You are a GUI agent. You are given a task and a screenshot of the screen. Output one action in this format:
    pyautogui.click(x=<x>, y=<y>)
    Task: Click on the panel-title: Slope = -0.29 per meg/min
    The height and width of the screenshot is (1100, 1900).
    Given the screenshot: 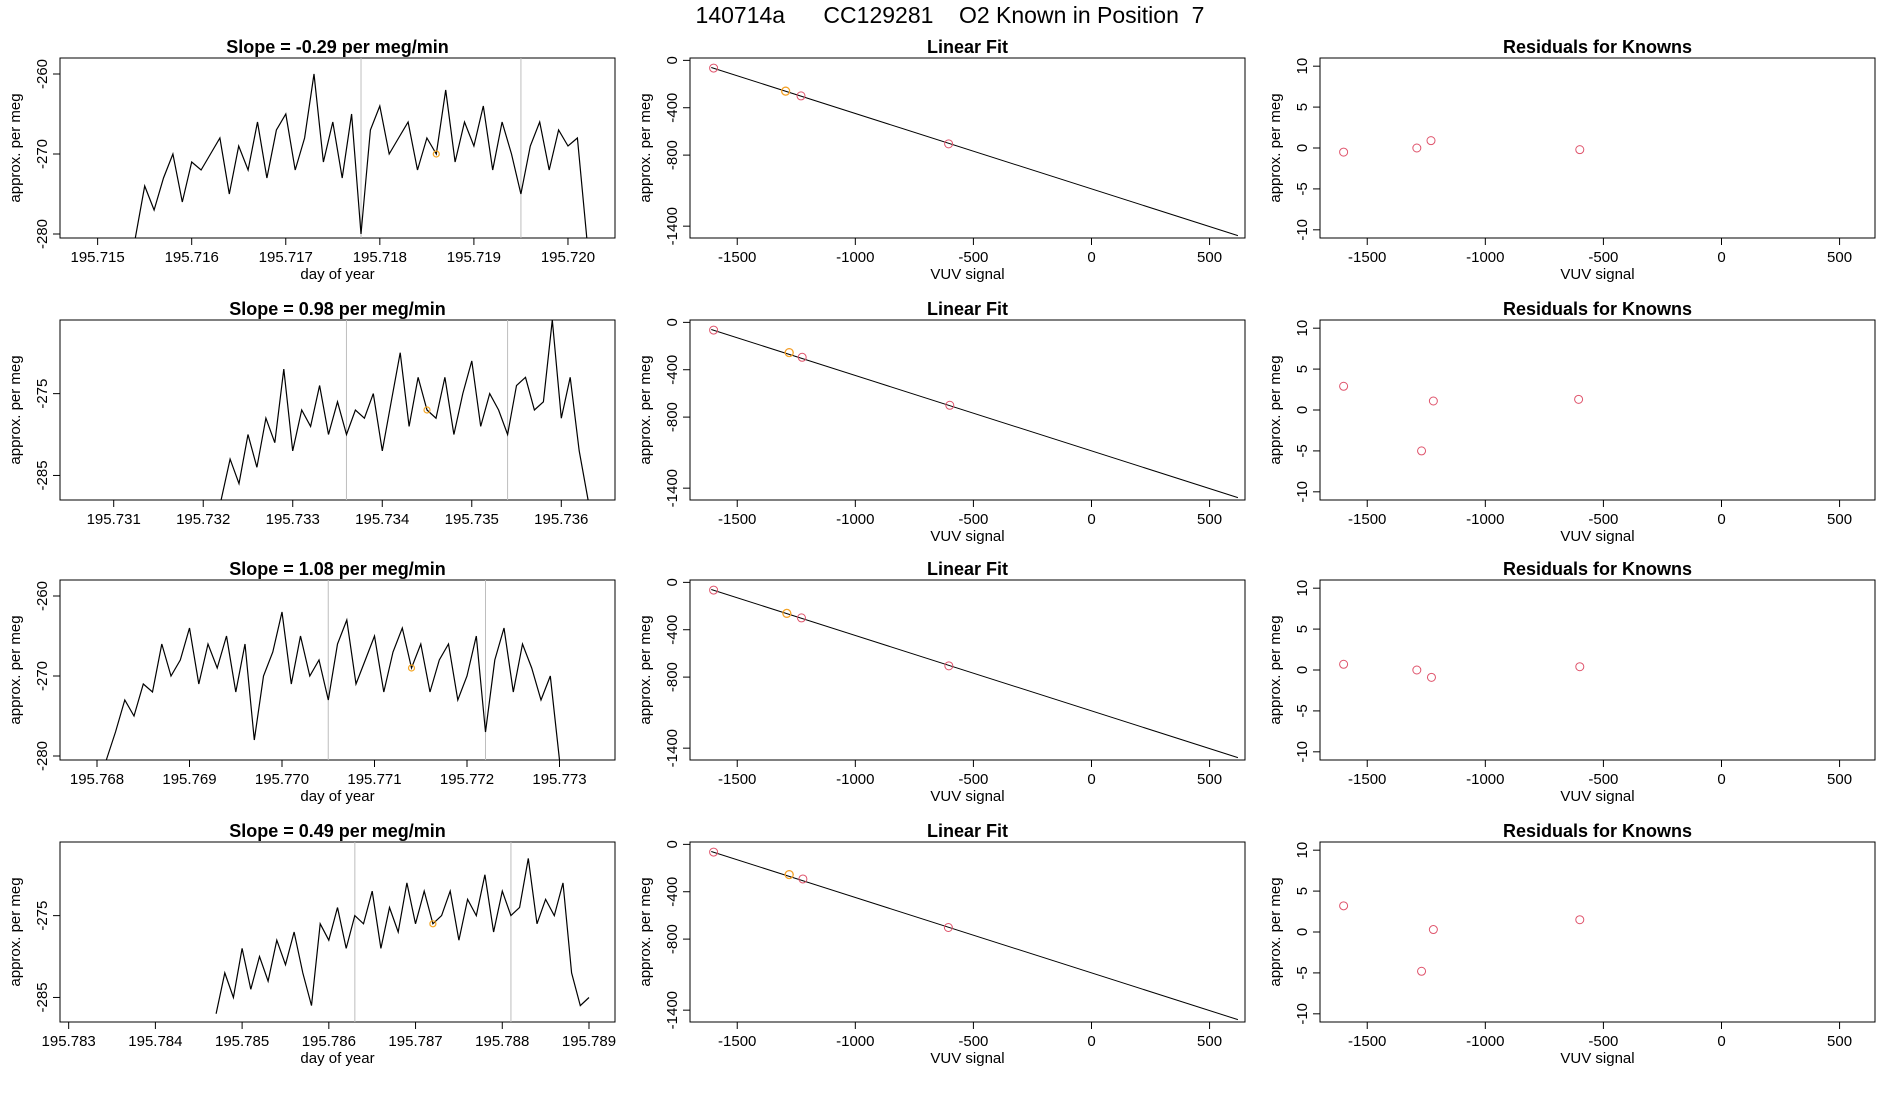 What is the action you would take?
    pyautogui.click(x=337, y=47)
    